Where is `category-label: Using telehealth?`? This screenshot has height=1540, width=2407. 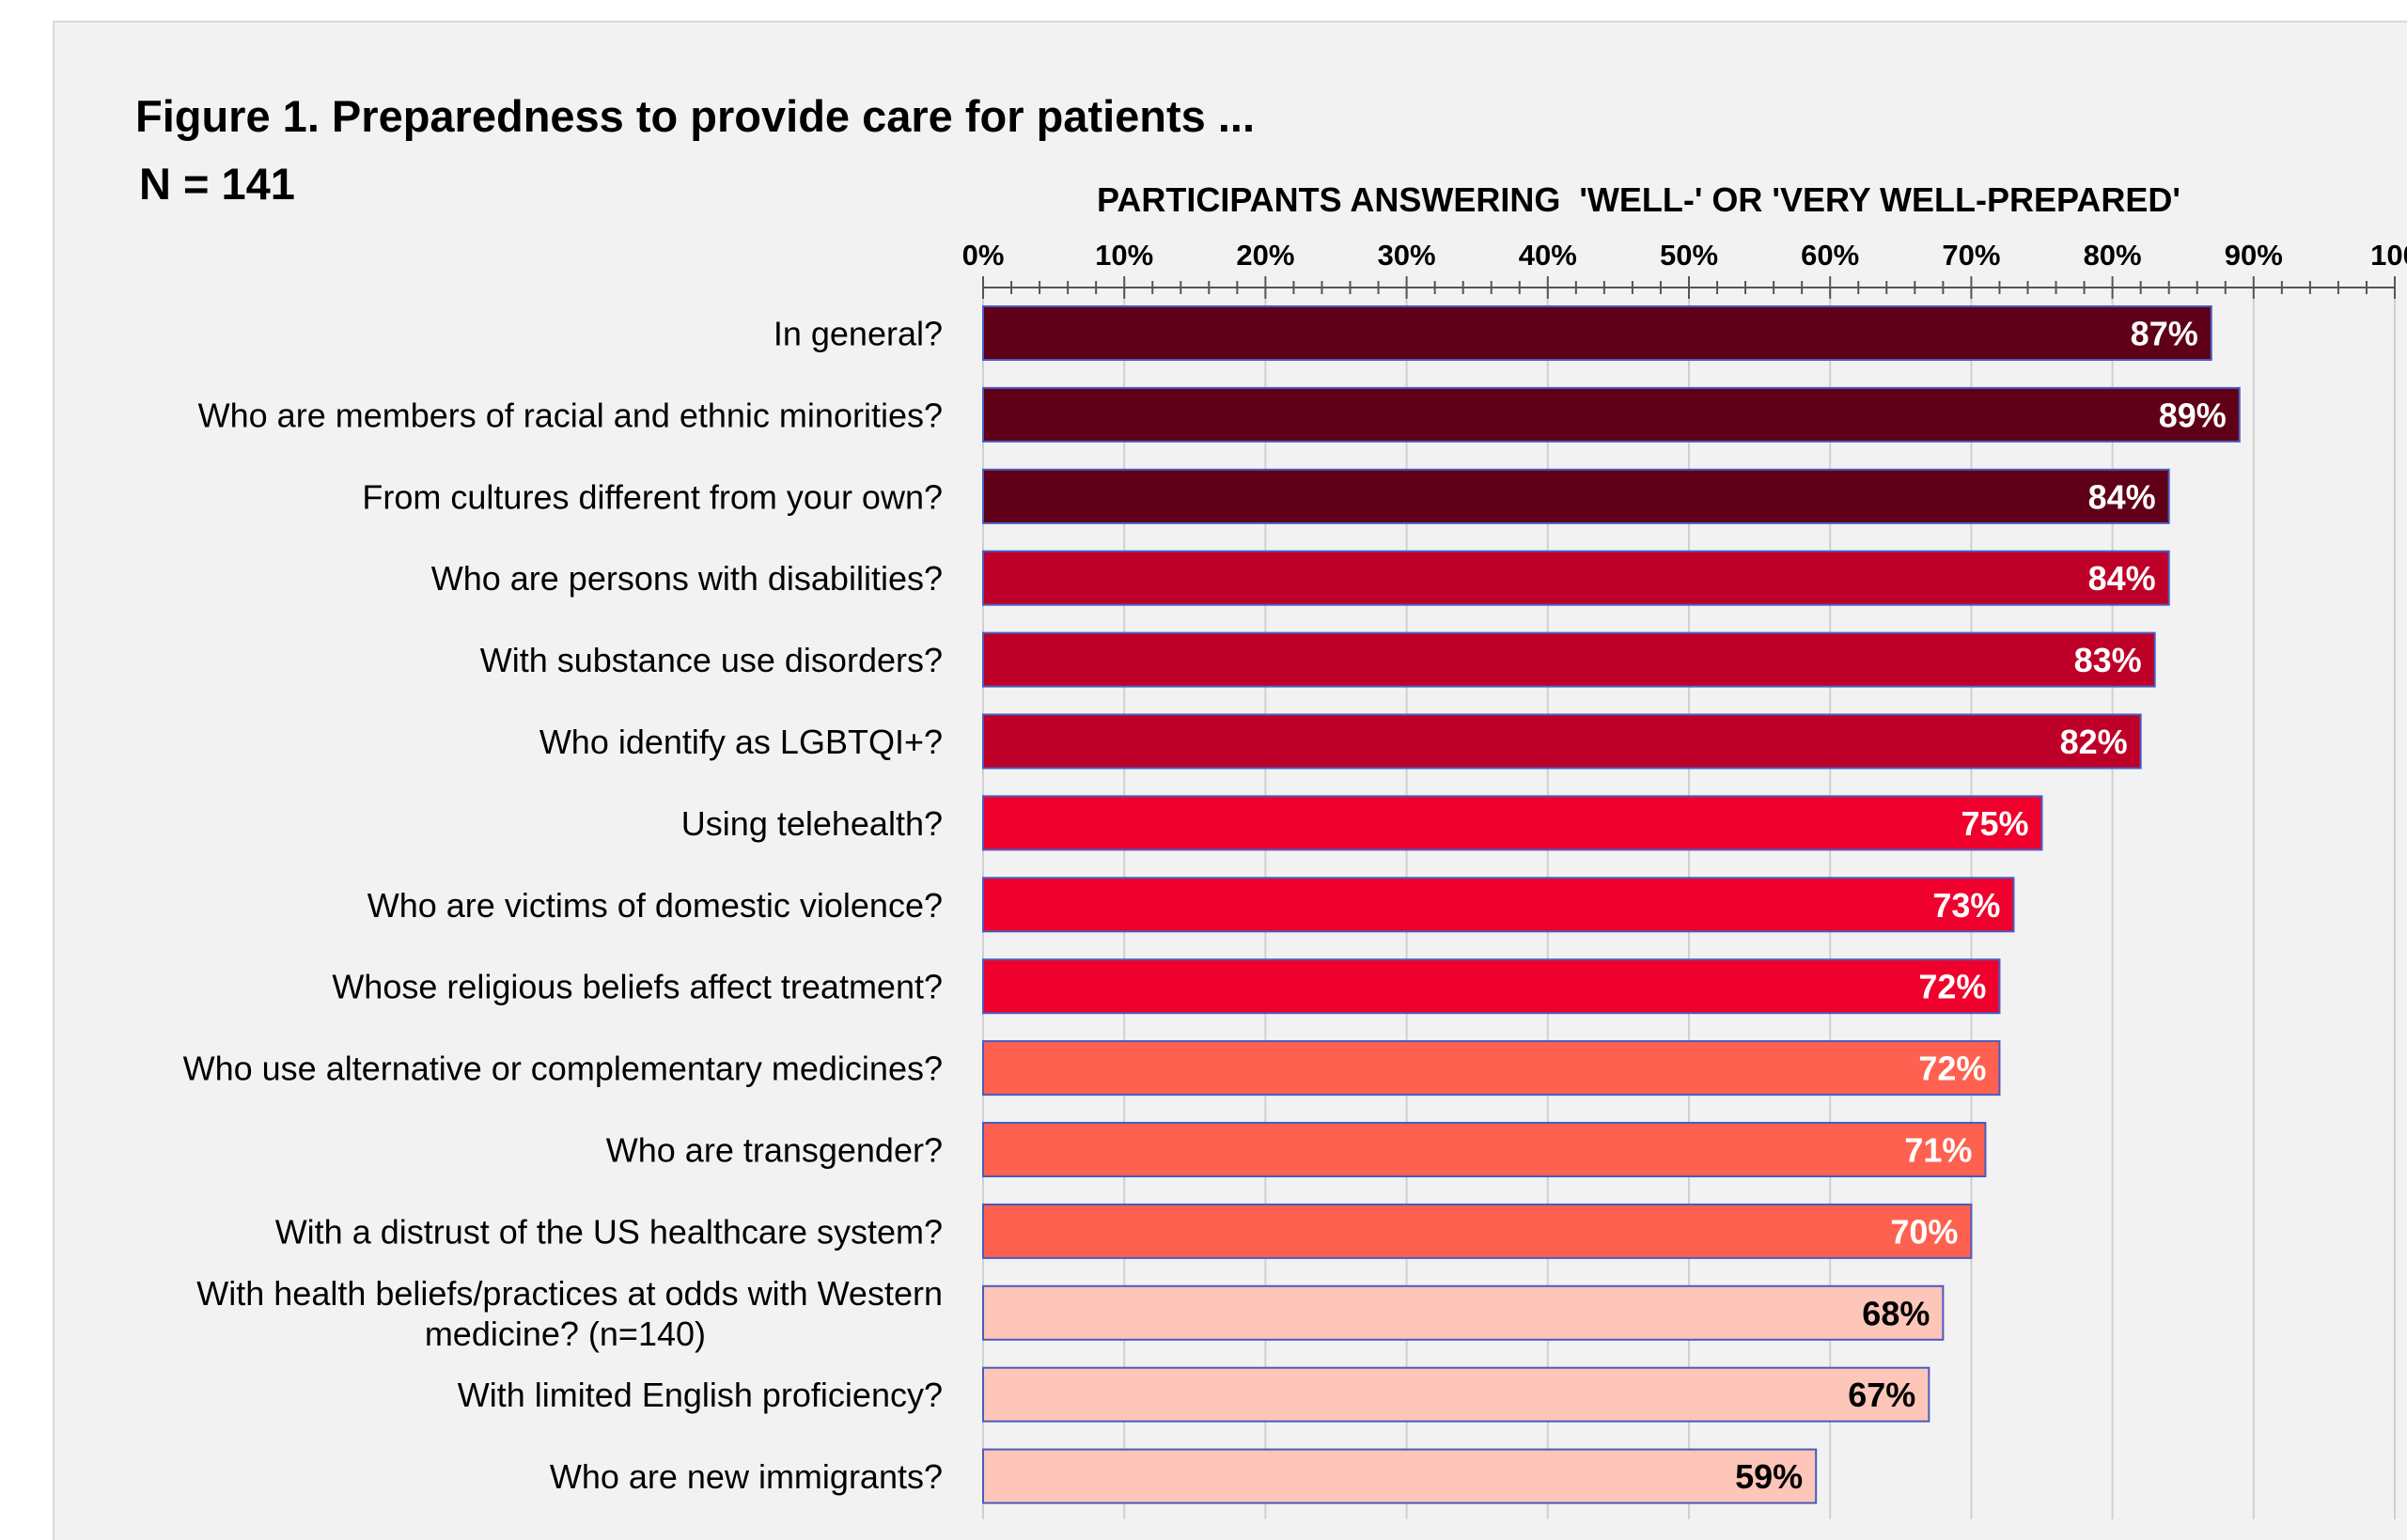
category-label: Using telehealth? is located at coordinates (812, 823).